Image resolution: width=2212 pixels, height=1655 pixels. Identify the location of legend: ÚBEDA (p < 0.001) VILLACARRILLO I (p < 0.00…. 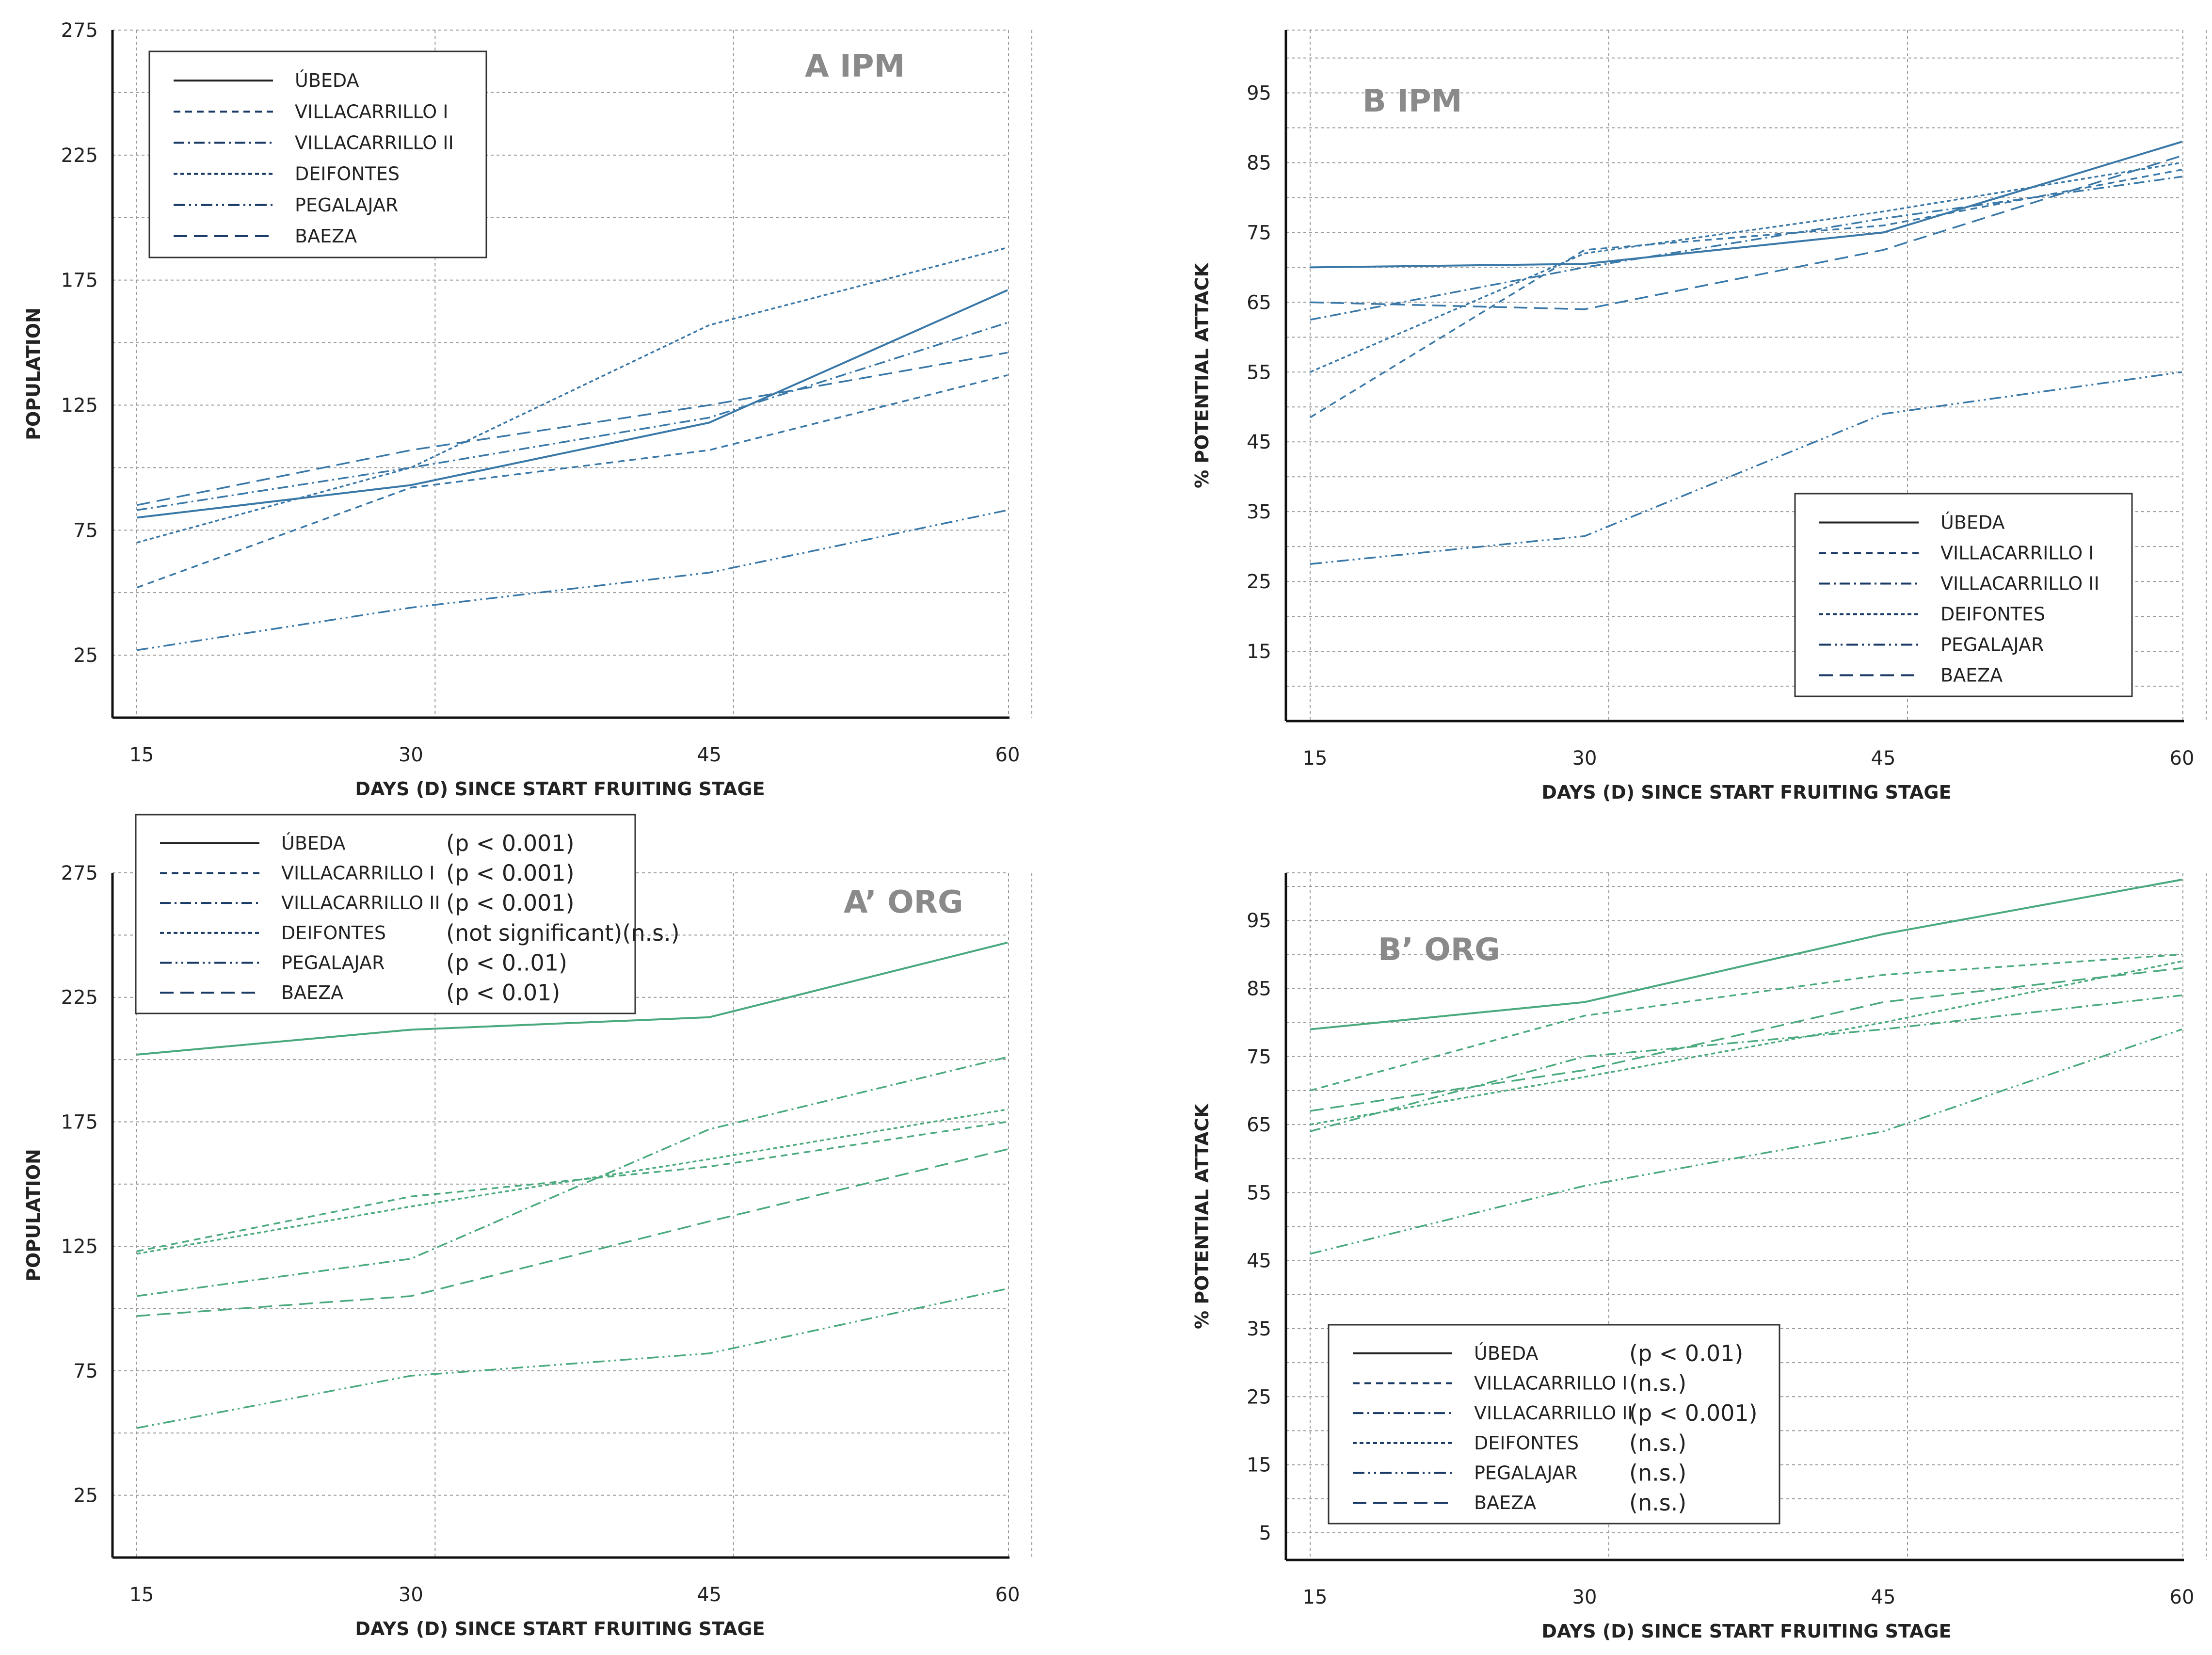
(408, 914).